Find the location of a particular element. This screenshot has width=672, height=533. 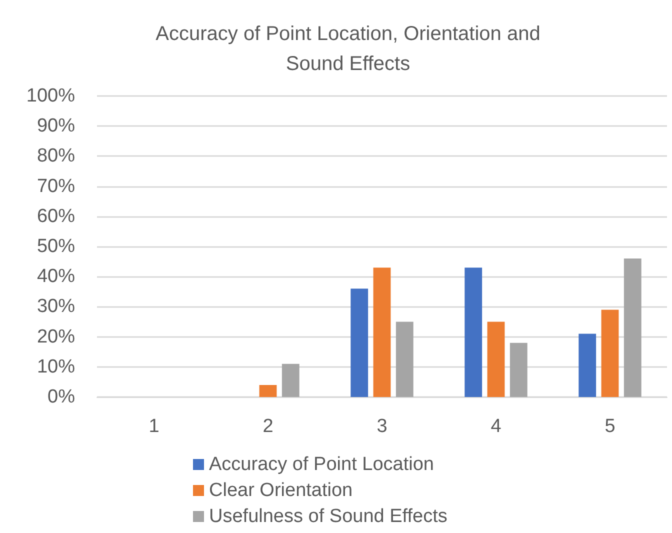

y-tick-label: 90% is located at coordinates (56, 126).